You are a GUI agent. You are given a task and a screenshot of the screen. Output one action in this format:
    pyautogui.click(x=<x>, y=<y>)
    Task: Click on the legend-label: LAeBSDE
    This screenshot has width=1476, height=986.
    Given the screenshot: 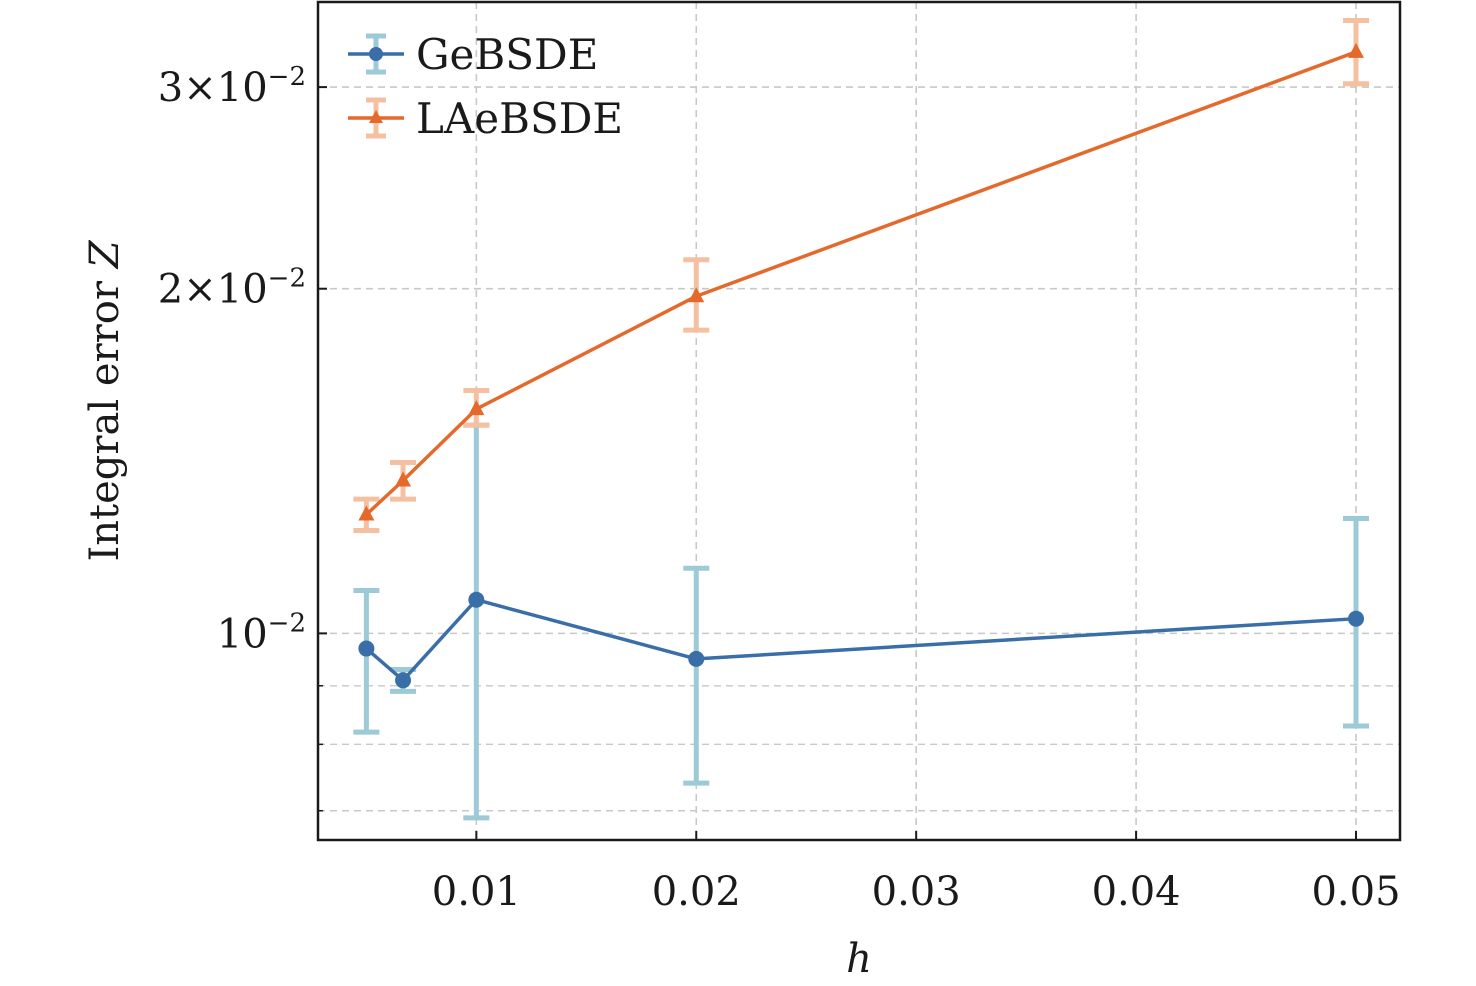 What is the action you would take?
    pyautogui.click(x=519, y=118)
    